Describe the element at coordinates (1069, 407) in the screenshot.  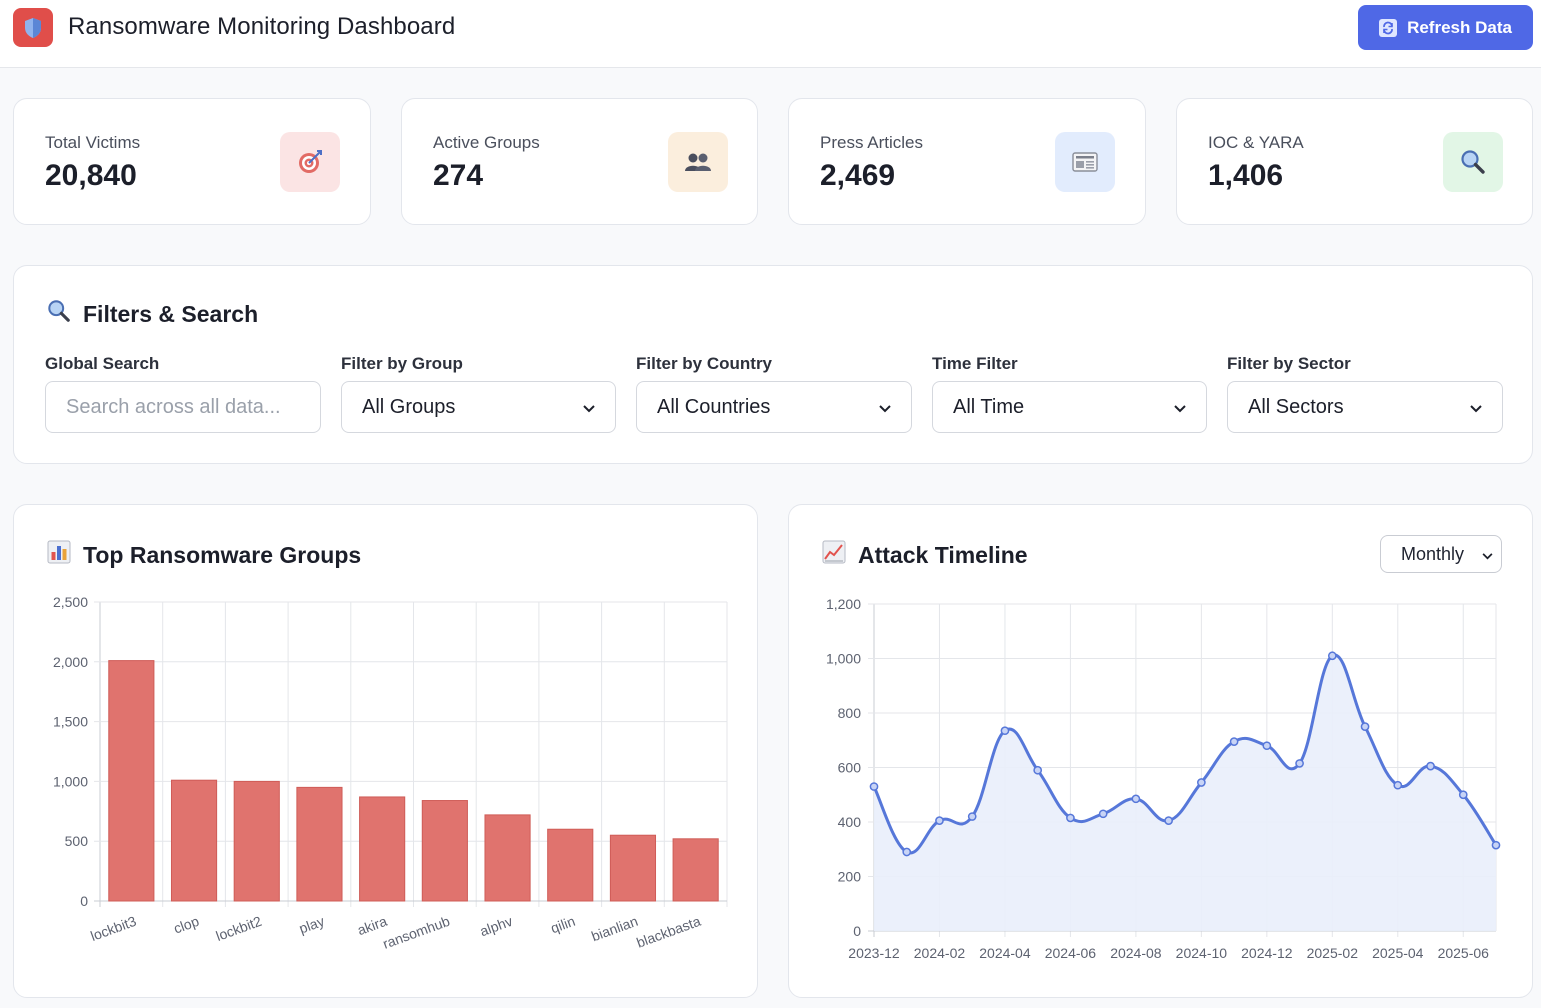
I see `time-filter-select: All Time` at that location.